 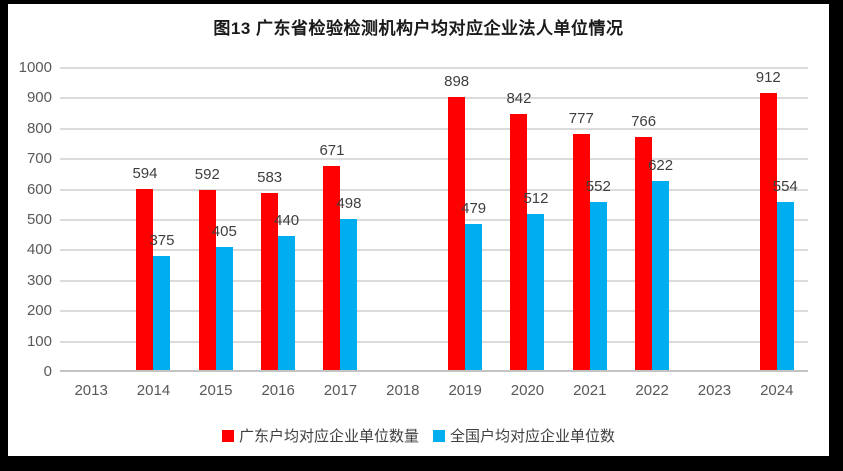 I want to click on x-tick-label-2024: 2024, so click(x=777, y=390).